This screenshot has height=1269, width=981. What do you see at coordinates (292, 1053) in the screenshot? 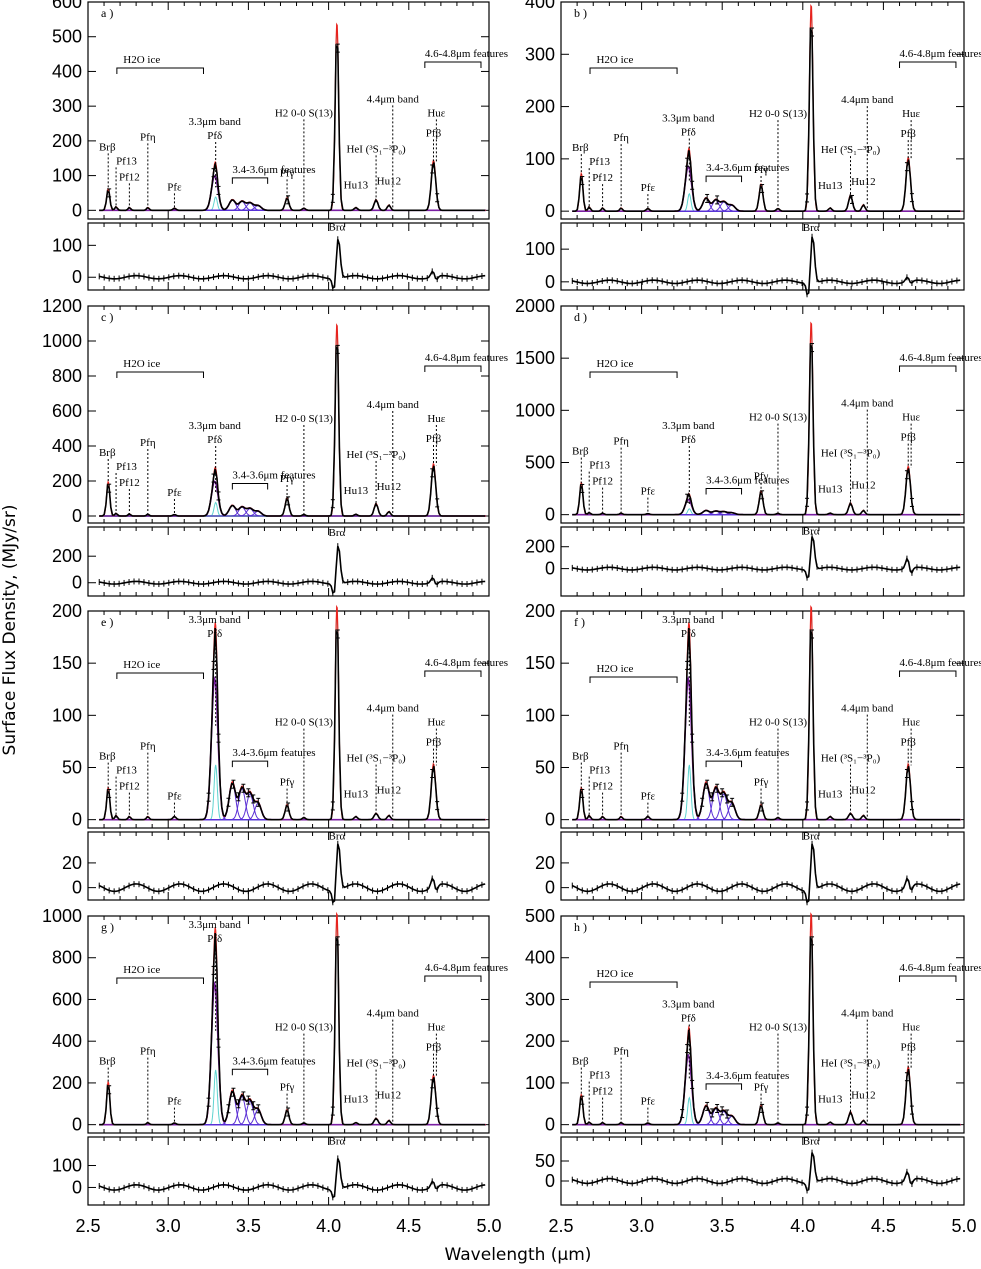
I see `pah-total-fit` at bounding box center [292, 1053].